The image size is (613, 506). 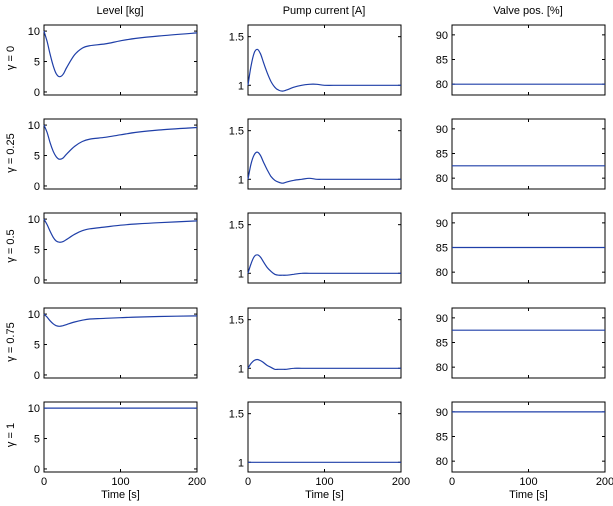 I want to click on panel-r4-c2: 80 85 90 0 100 200 Time [s], so click(x=524, y=451).